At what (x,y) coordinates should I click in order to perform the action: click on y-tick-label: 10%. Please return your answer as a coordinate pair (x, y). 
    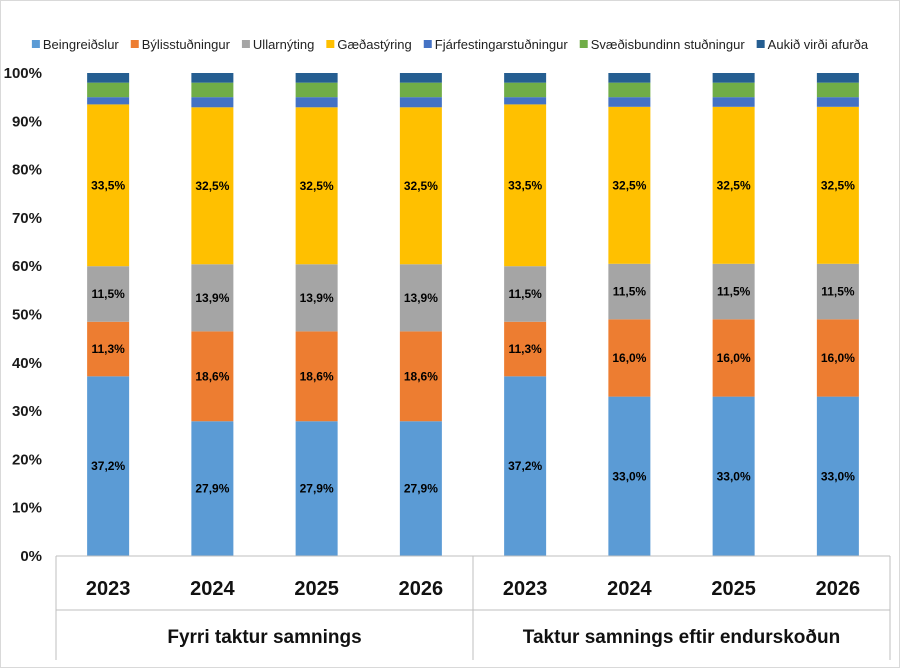
    Looking at the image, I should click on (27, 508).